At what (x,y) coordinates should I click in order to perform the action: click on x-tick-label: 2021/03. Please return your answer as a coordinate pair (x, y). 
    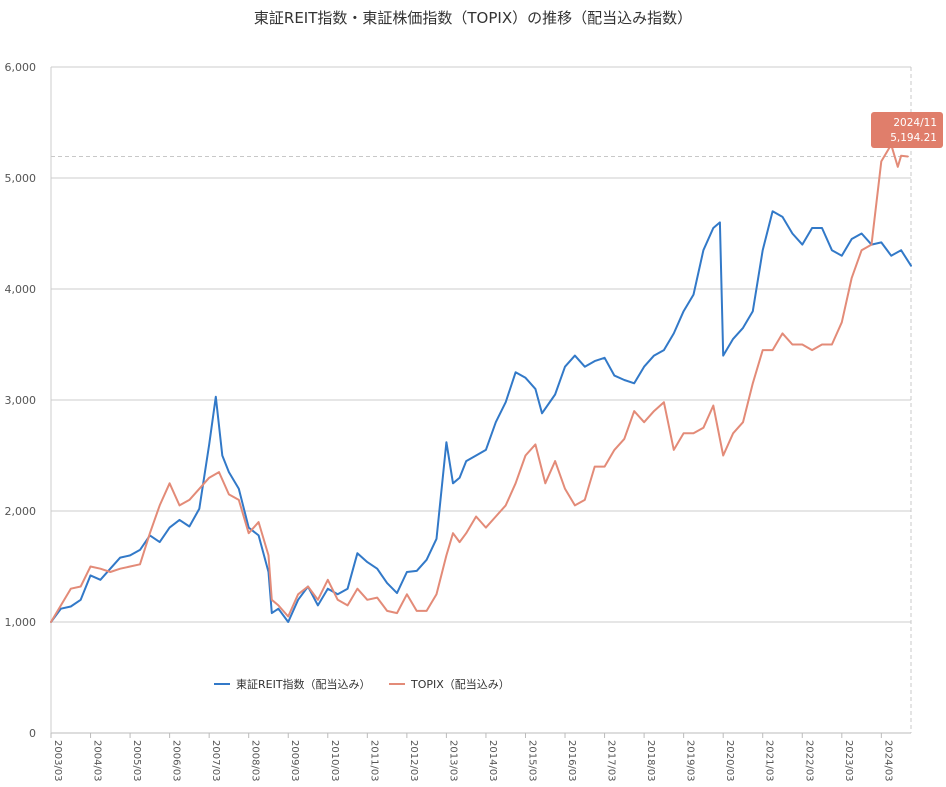
    Looking at the image, I should click on (769, 761).